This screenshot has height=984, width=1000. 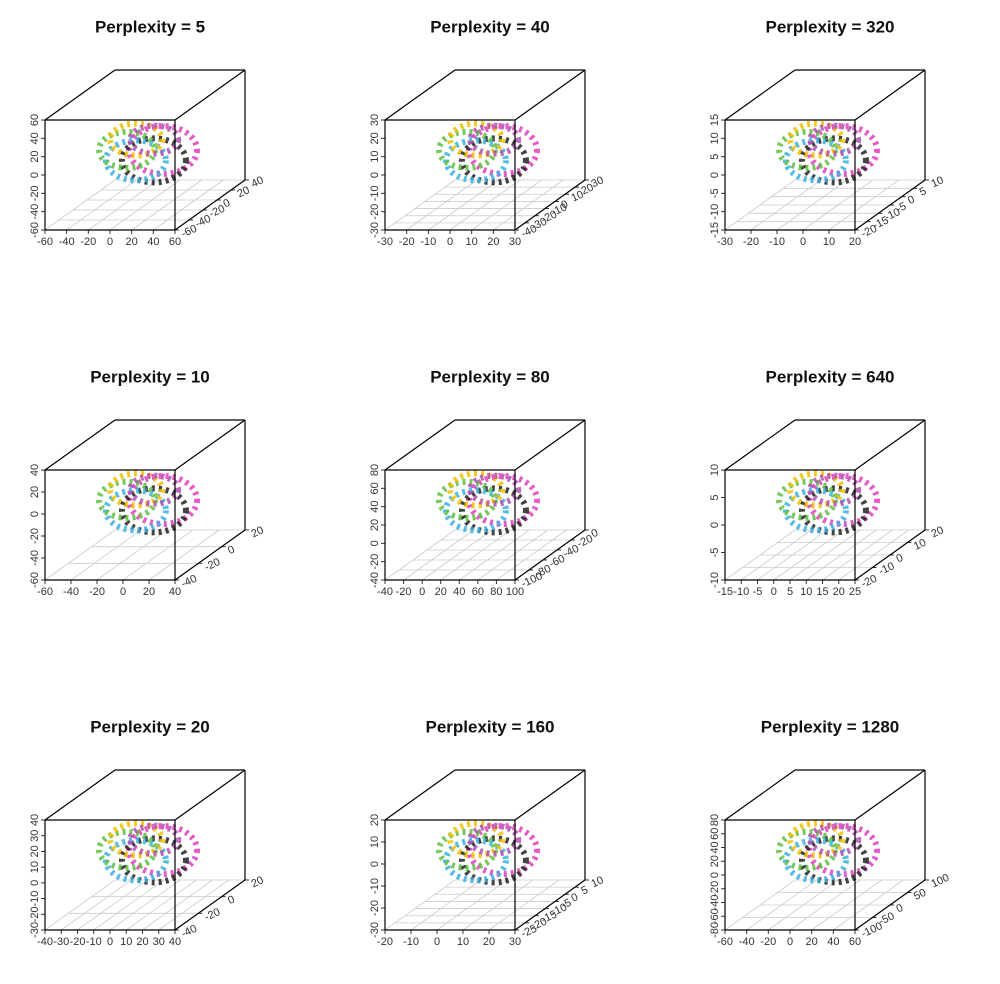 What do you see at coordinates (490, 26) in the screenshot?
I see `chart-title: Perplexity = 40` at bounding box center [490, 26].